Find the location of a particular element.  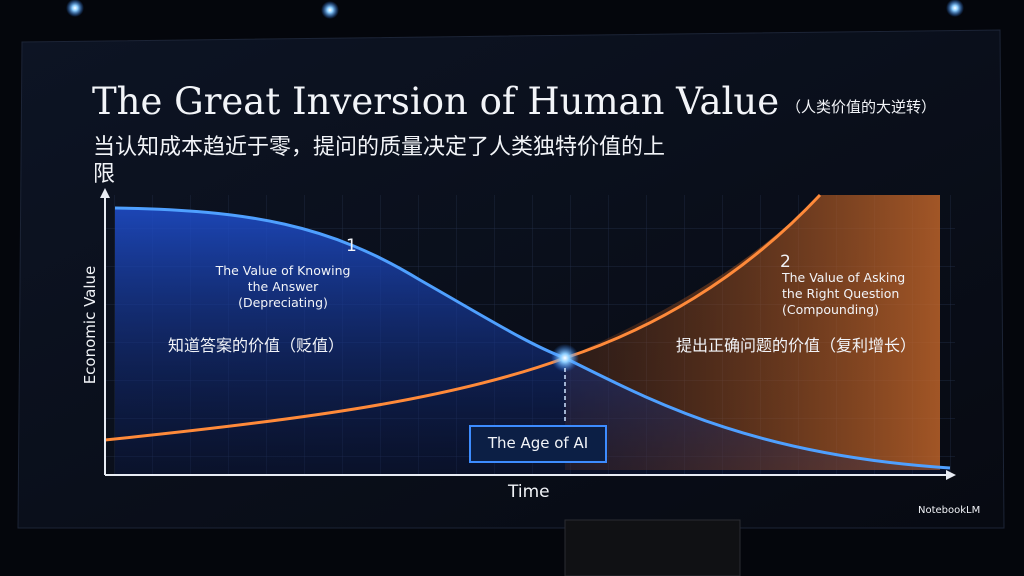

label-line: the Right Question is located at coordinates (841, 293).